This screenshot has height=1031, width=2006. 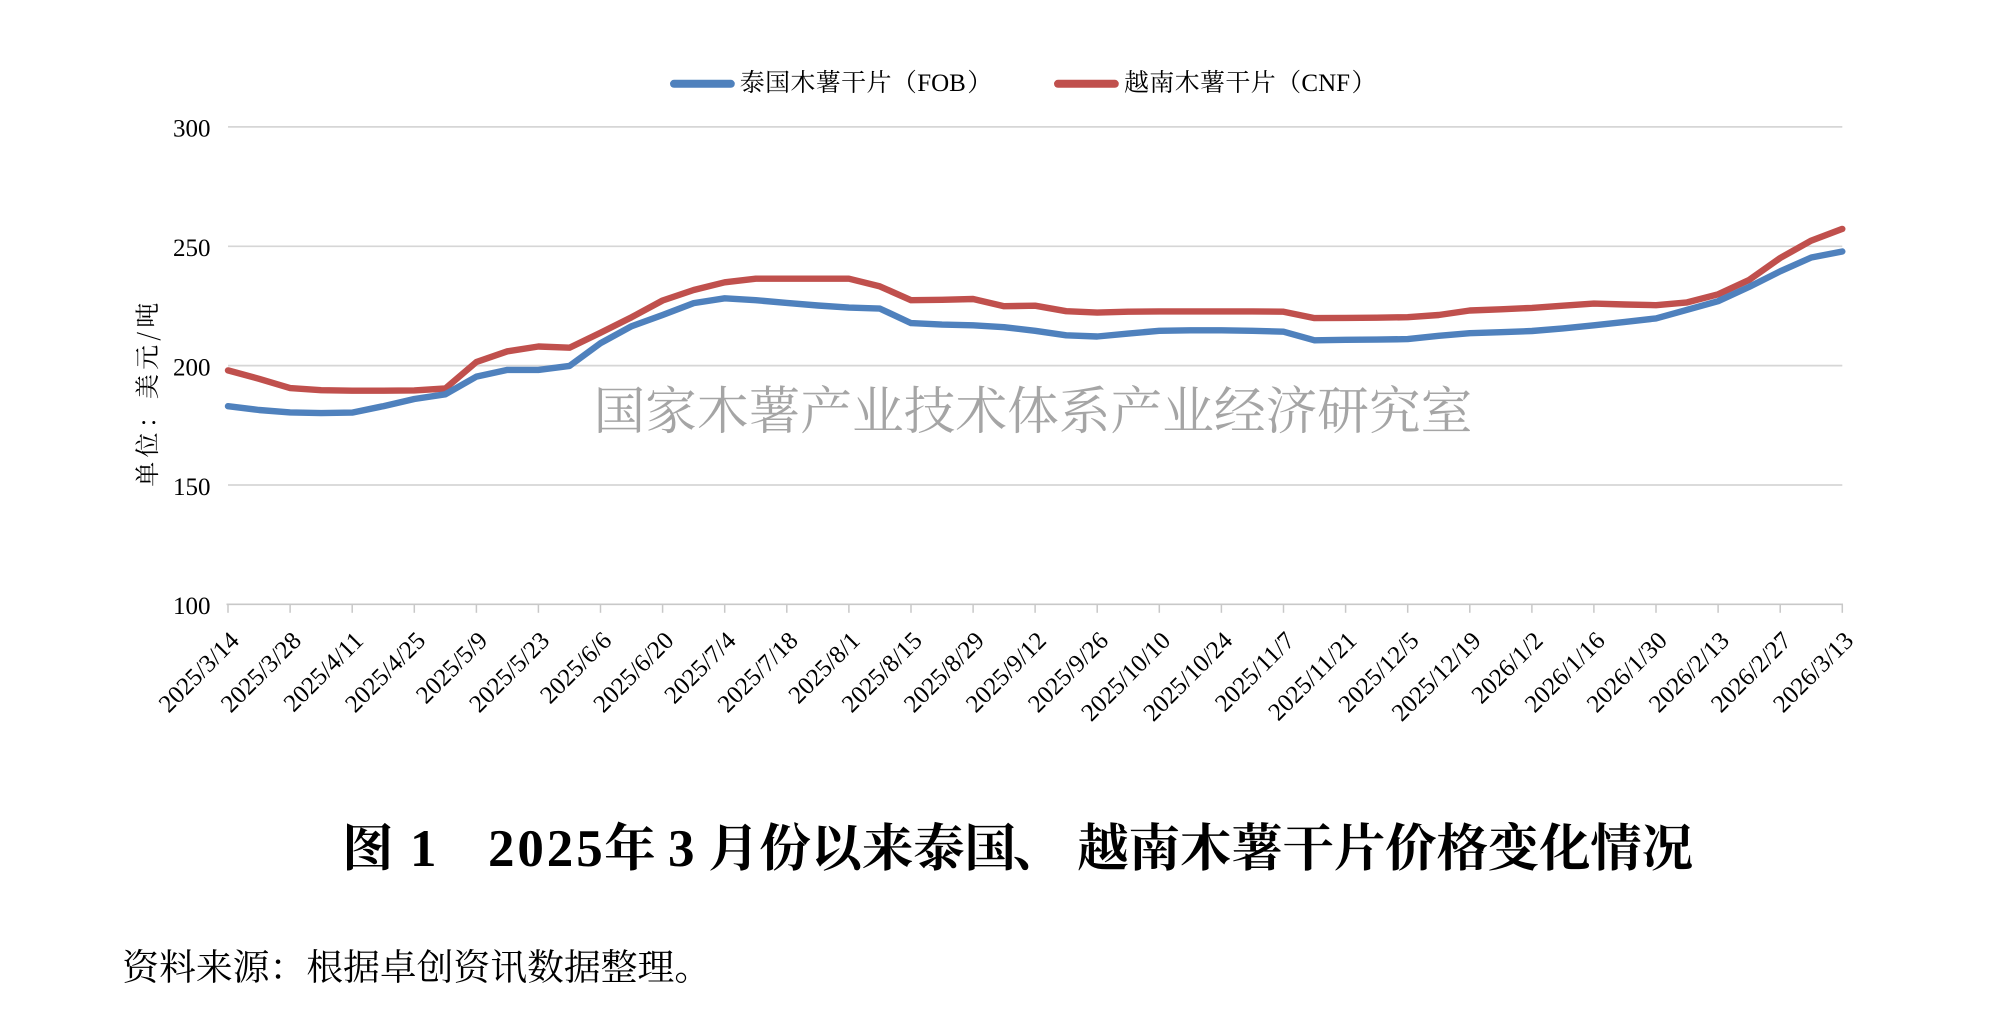 I want to click on svg-text: 200, so click(x=192, y=367).